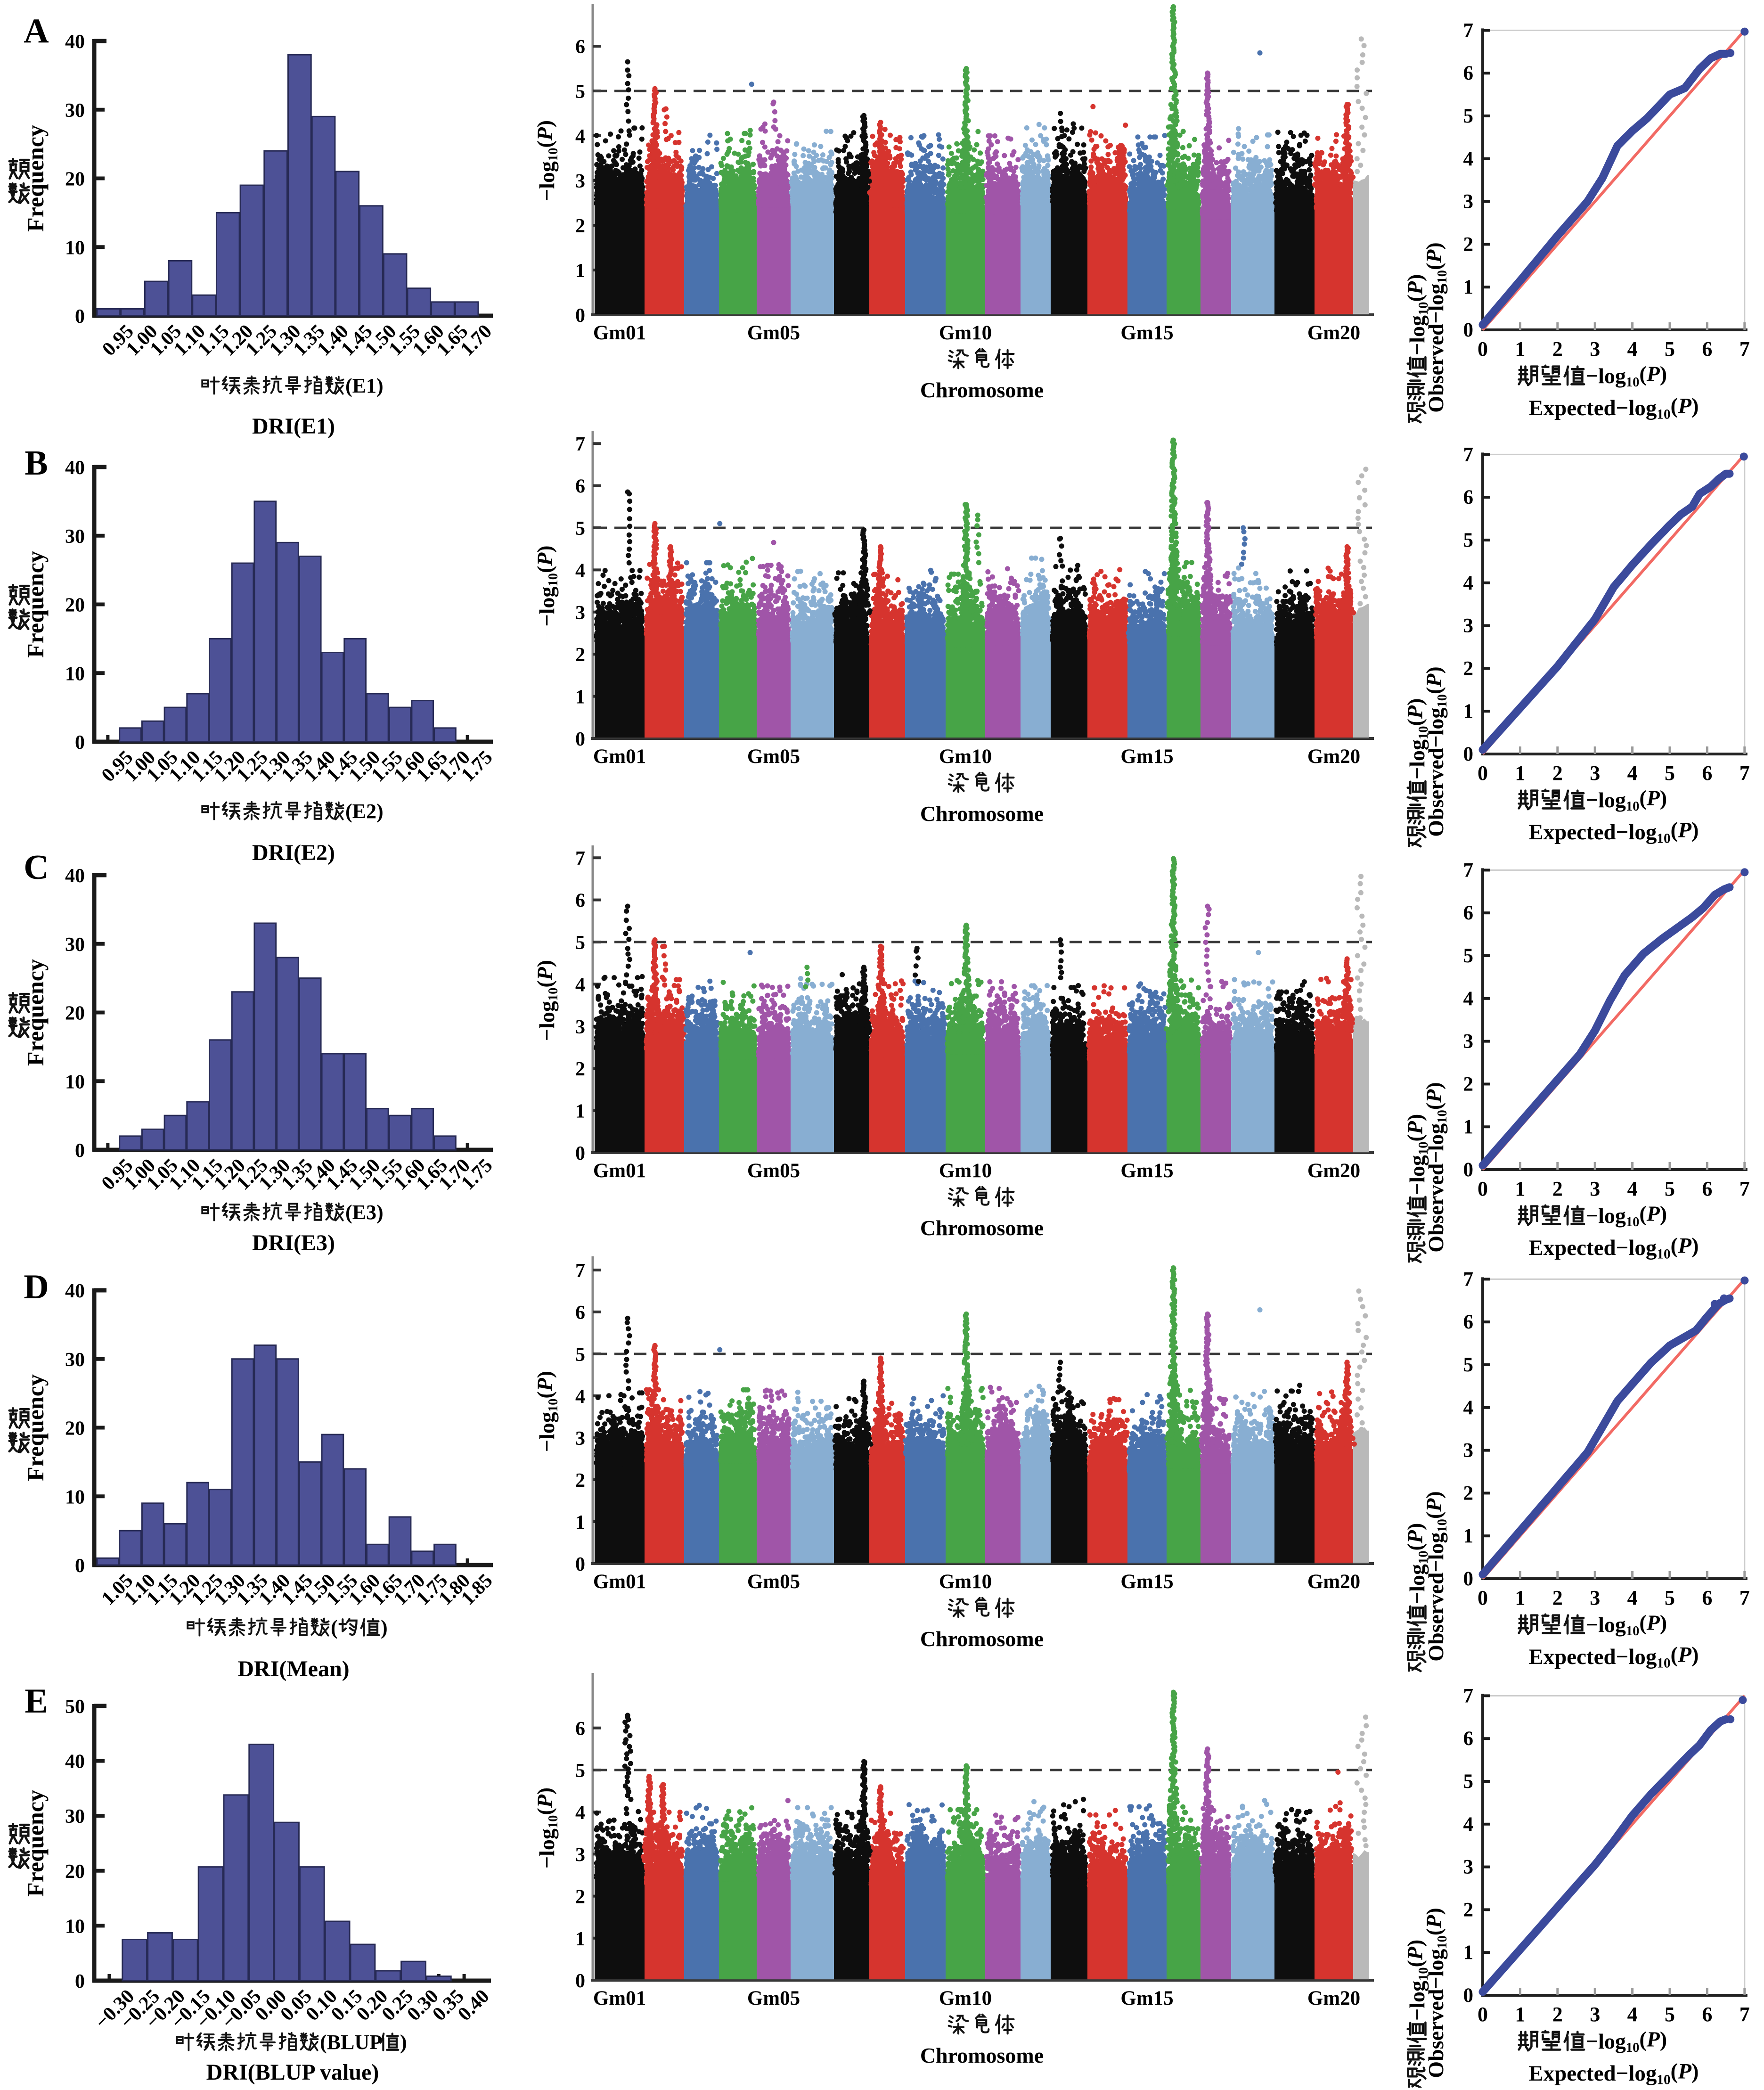 This screenshot has height=2090, width=1764. I want to click on svg-text: DRI(E3), so click(293, 1242).